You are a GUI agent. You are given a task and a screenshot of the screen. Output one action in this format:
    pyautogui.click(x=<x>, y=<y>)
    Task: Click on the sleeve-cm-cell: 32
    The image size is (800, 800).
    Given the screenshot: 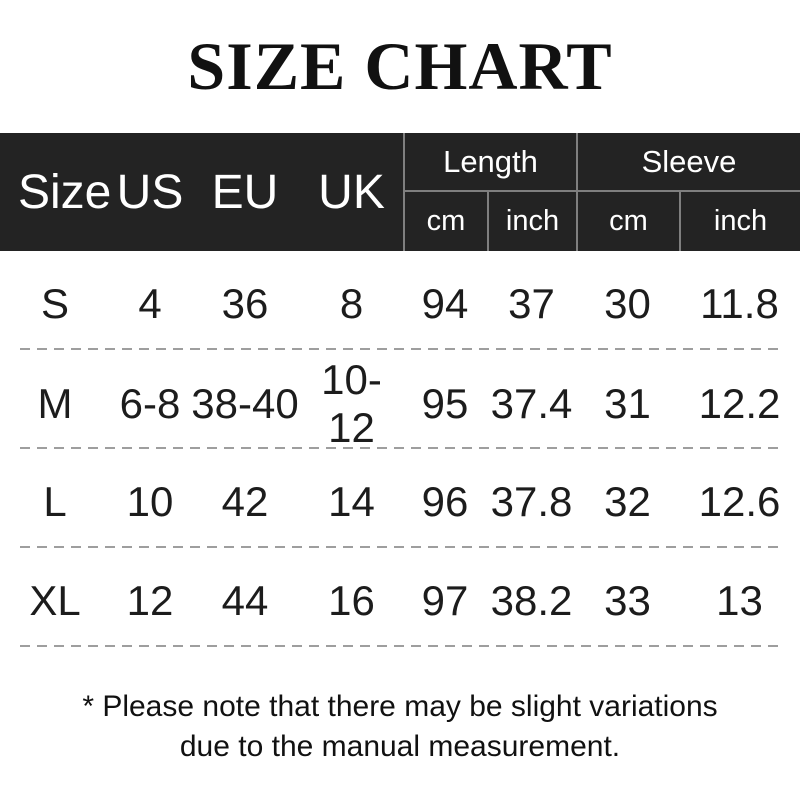 What is the action you would take?
    pyautogui.click(x=627, y=501)
    